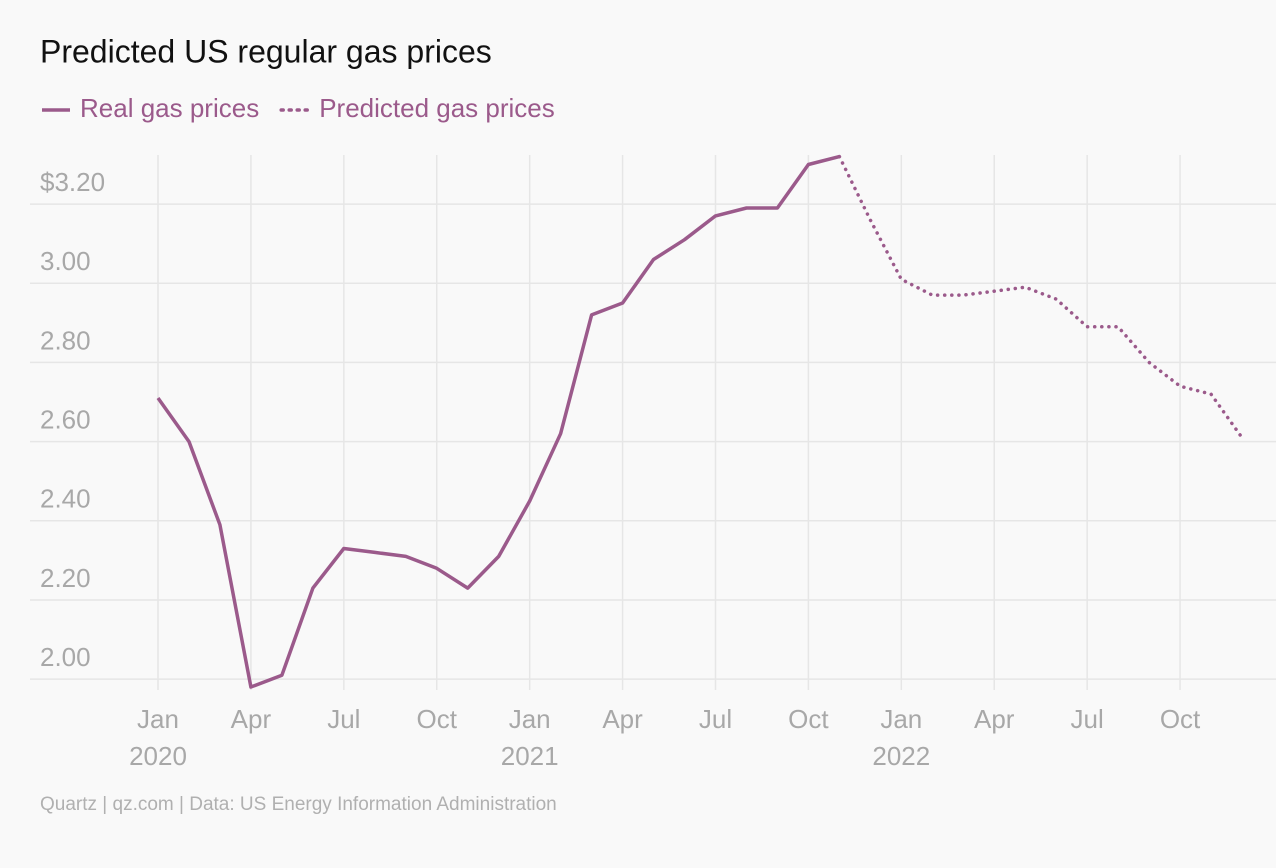 This screenshot has width=1276, height=868. What do you see at coordinates (901, 737) in the screenshot?
I see `x-tick-label: Jan 2022` at bounding box center [901, 737].